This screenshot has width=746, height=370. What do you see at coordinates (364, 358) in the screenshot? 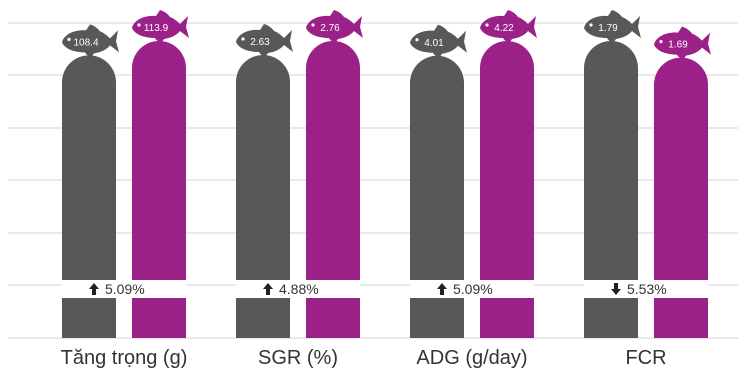
I see `category-labels: Tăng trọng (g) SGR (%) ADG (g/day) FCR` at bounding box center [364, 358].